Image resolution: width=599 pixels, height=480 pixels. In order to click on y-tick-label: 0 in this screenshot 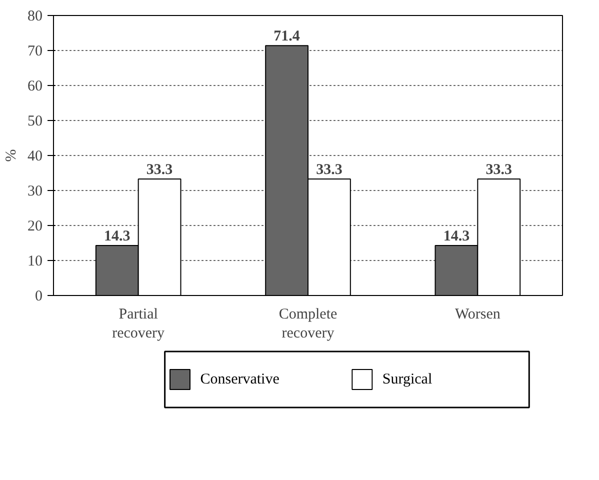, I will do `click(38, 296)`.